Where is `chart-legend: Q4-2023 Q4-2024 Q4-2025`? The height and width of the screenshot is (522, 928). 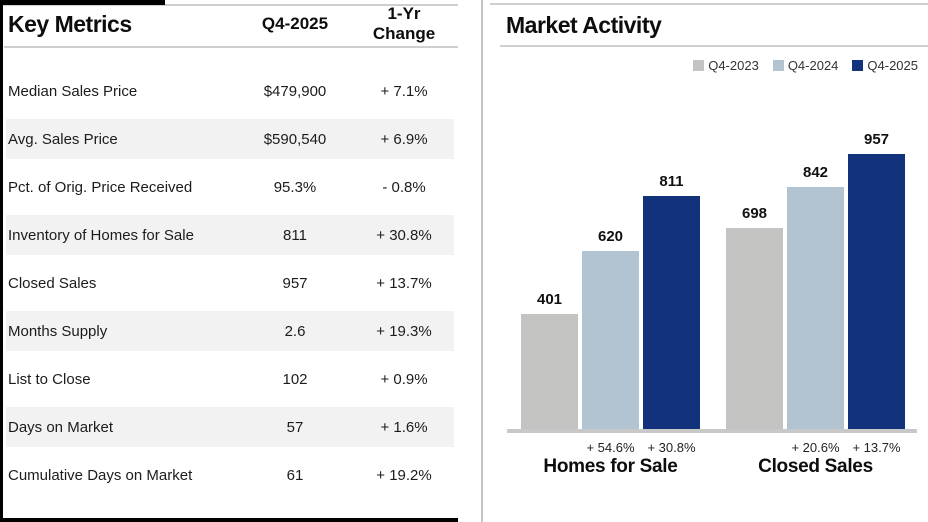
chart-legend: Q4-2023 Q4-2024 Q4-2025 is located at coordinates (805, 65).